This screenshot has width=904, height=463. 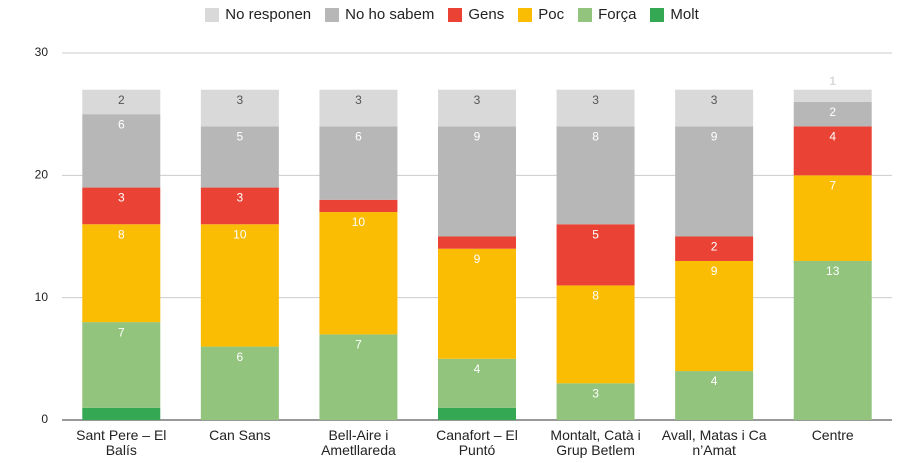 I want to click on legend-item: Gens, so click(x=476, y=14).